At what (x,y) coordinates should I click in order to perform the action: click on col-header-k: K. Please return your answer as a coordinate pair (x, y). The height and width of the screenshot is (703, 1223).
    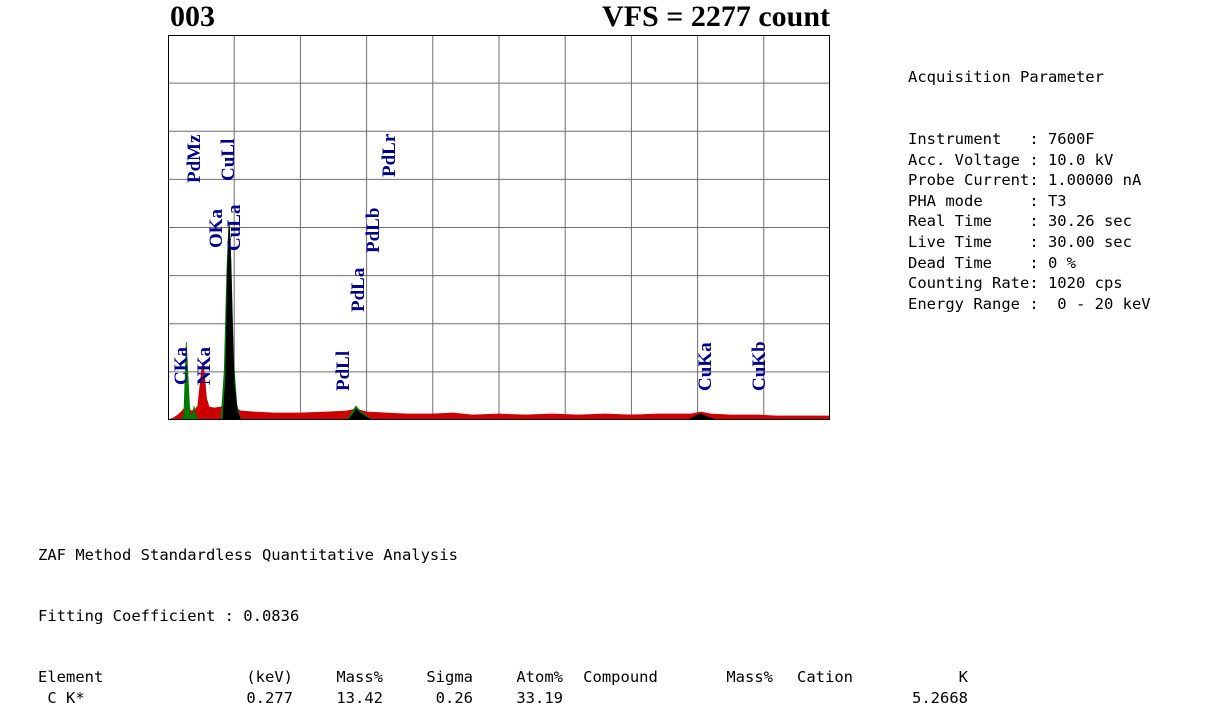
    Looking at the image, I should click on (963, 677).